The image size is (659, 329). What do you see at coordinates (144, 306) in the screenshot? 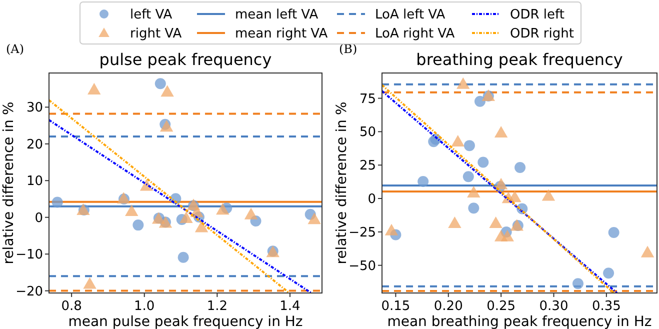
I see `x-tick-label: 1.0` at bounding box center [144, 306].